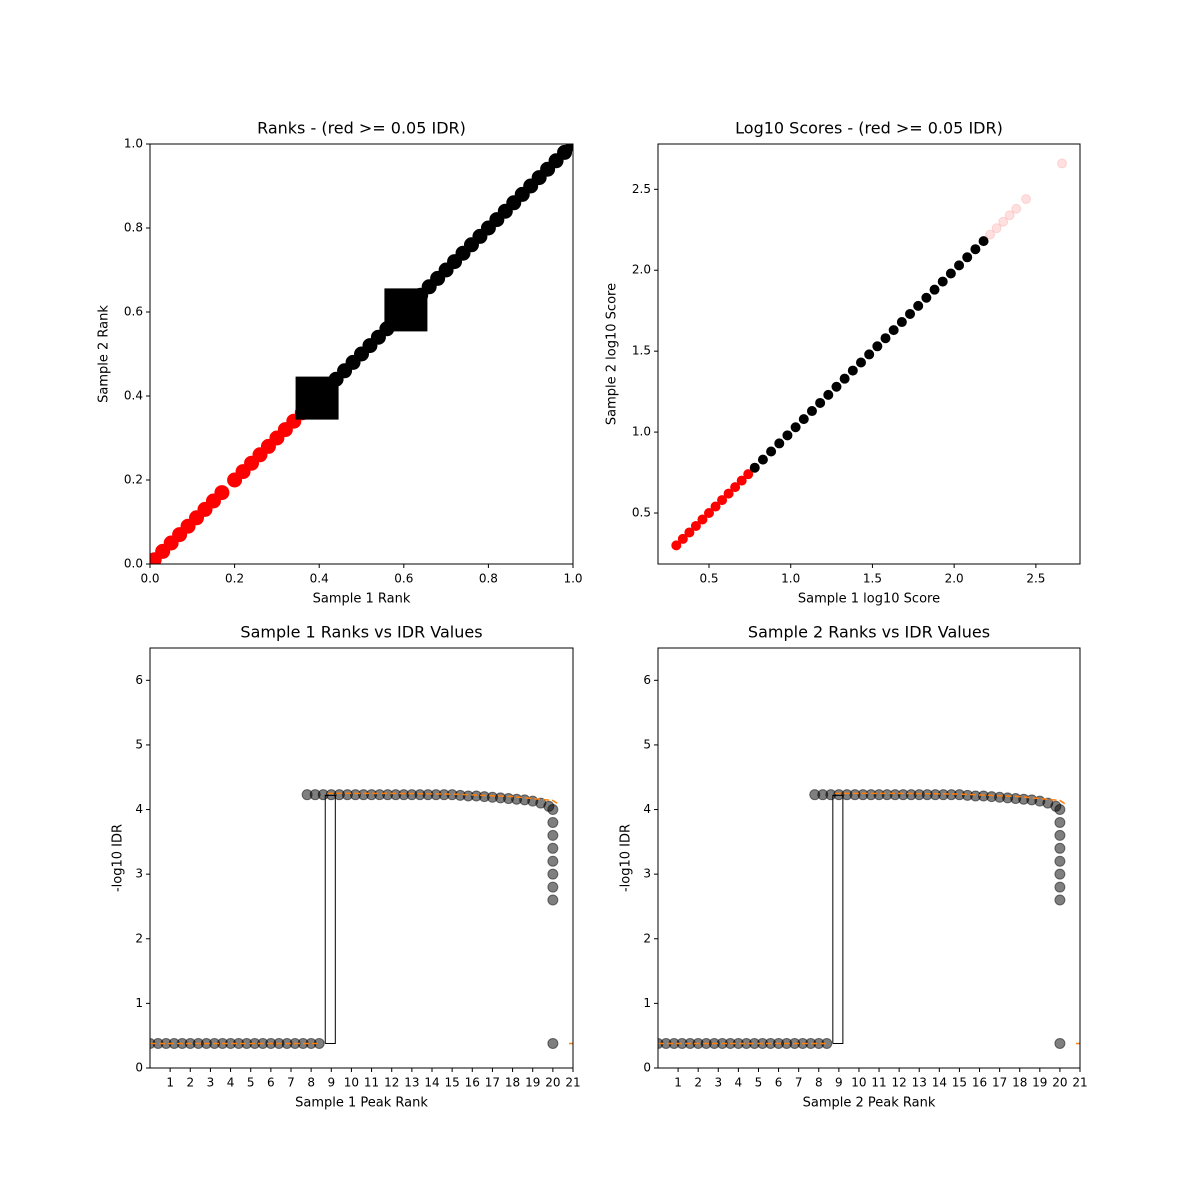  What do you see at coordinates (452, 1083) in the screenshot?
I see `x-tick-label: 15` at bounding box center [452, 1083].